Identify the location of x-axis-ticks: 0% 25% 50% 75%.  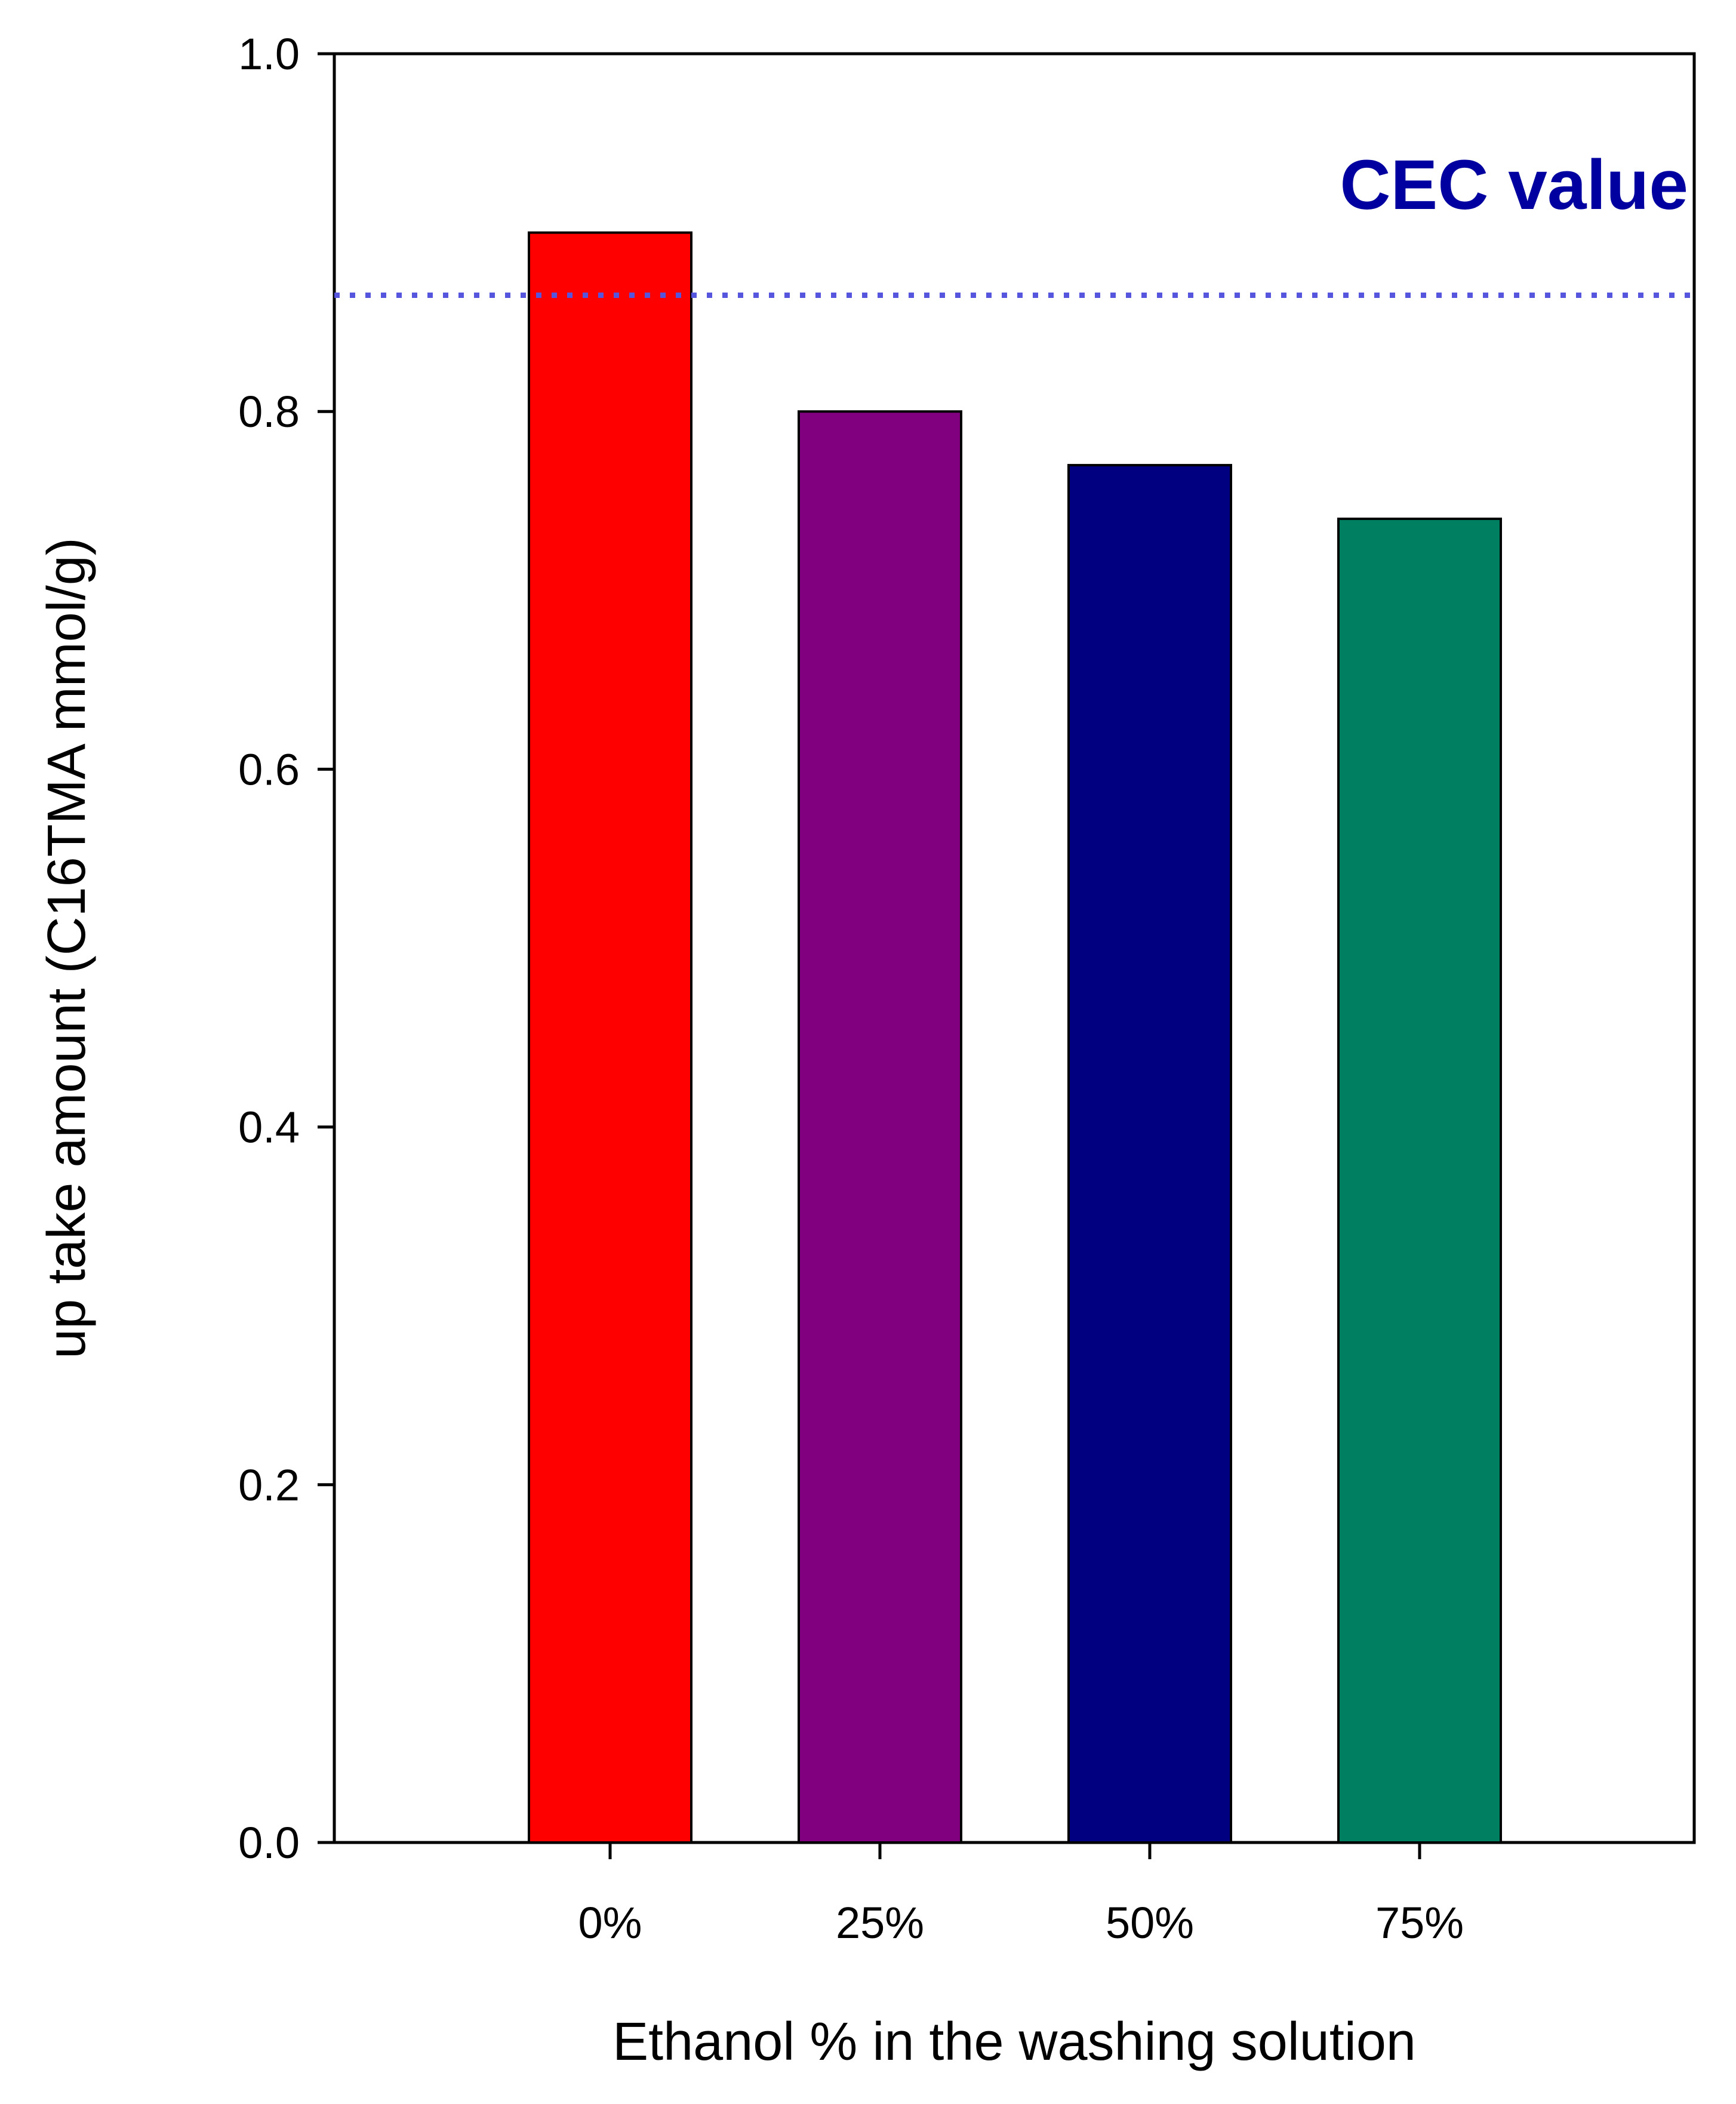
(1021, 1895).